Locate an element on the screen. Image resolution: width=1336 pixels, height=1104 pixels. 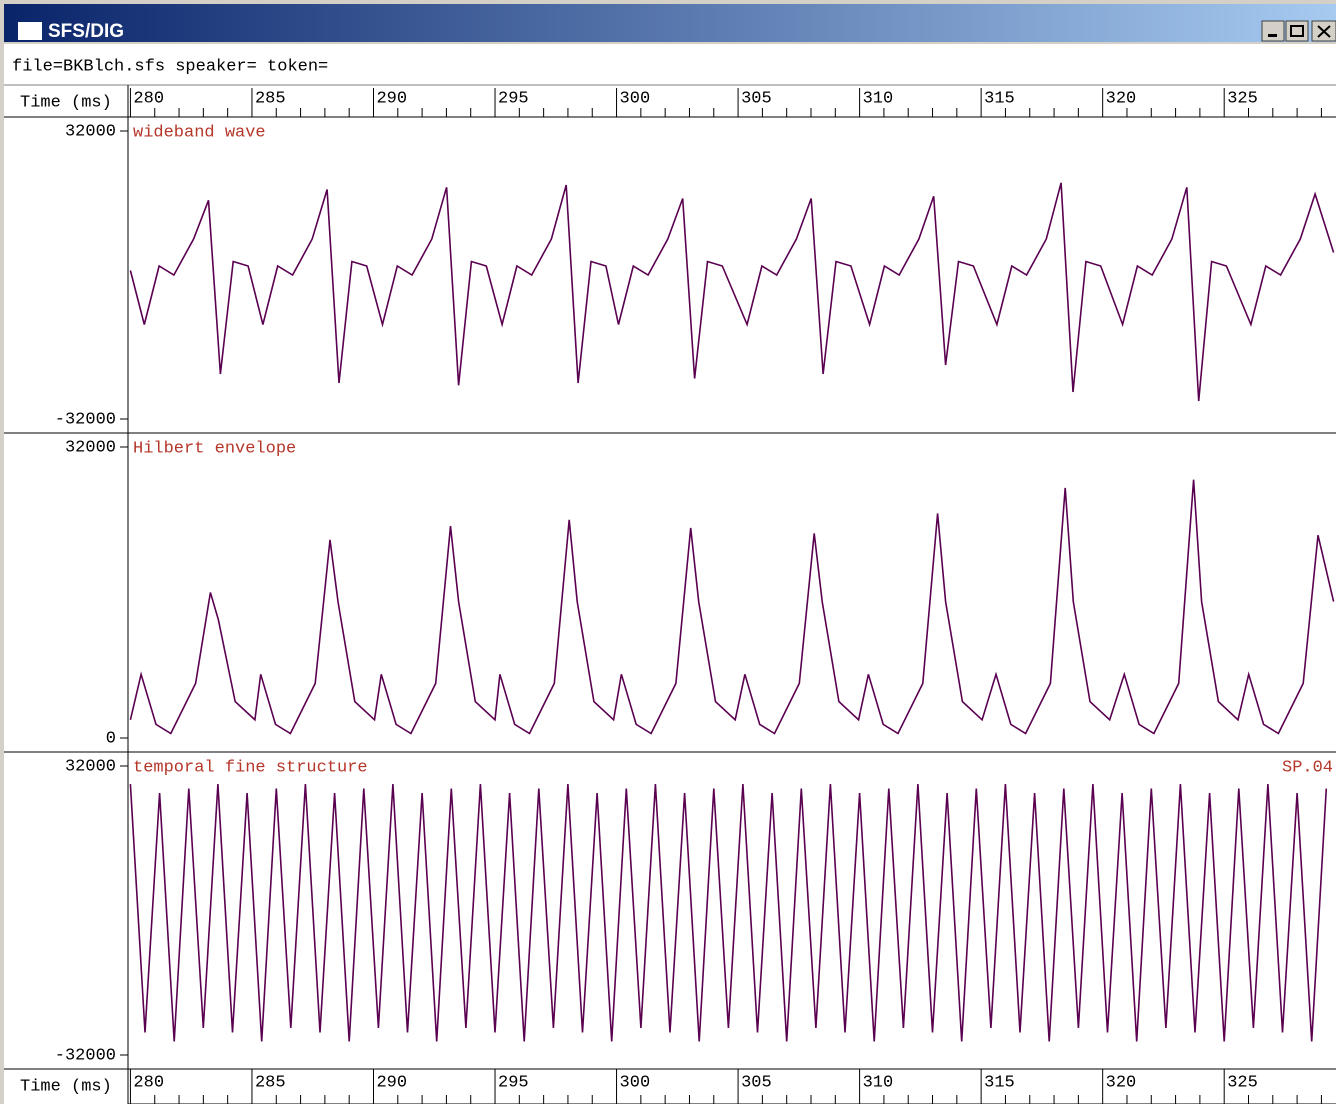
maximize-icon is located at coordinates (1297, 31).